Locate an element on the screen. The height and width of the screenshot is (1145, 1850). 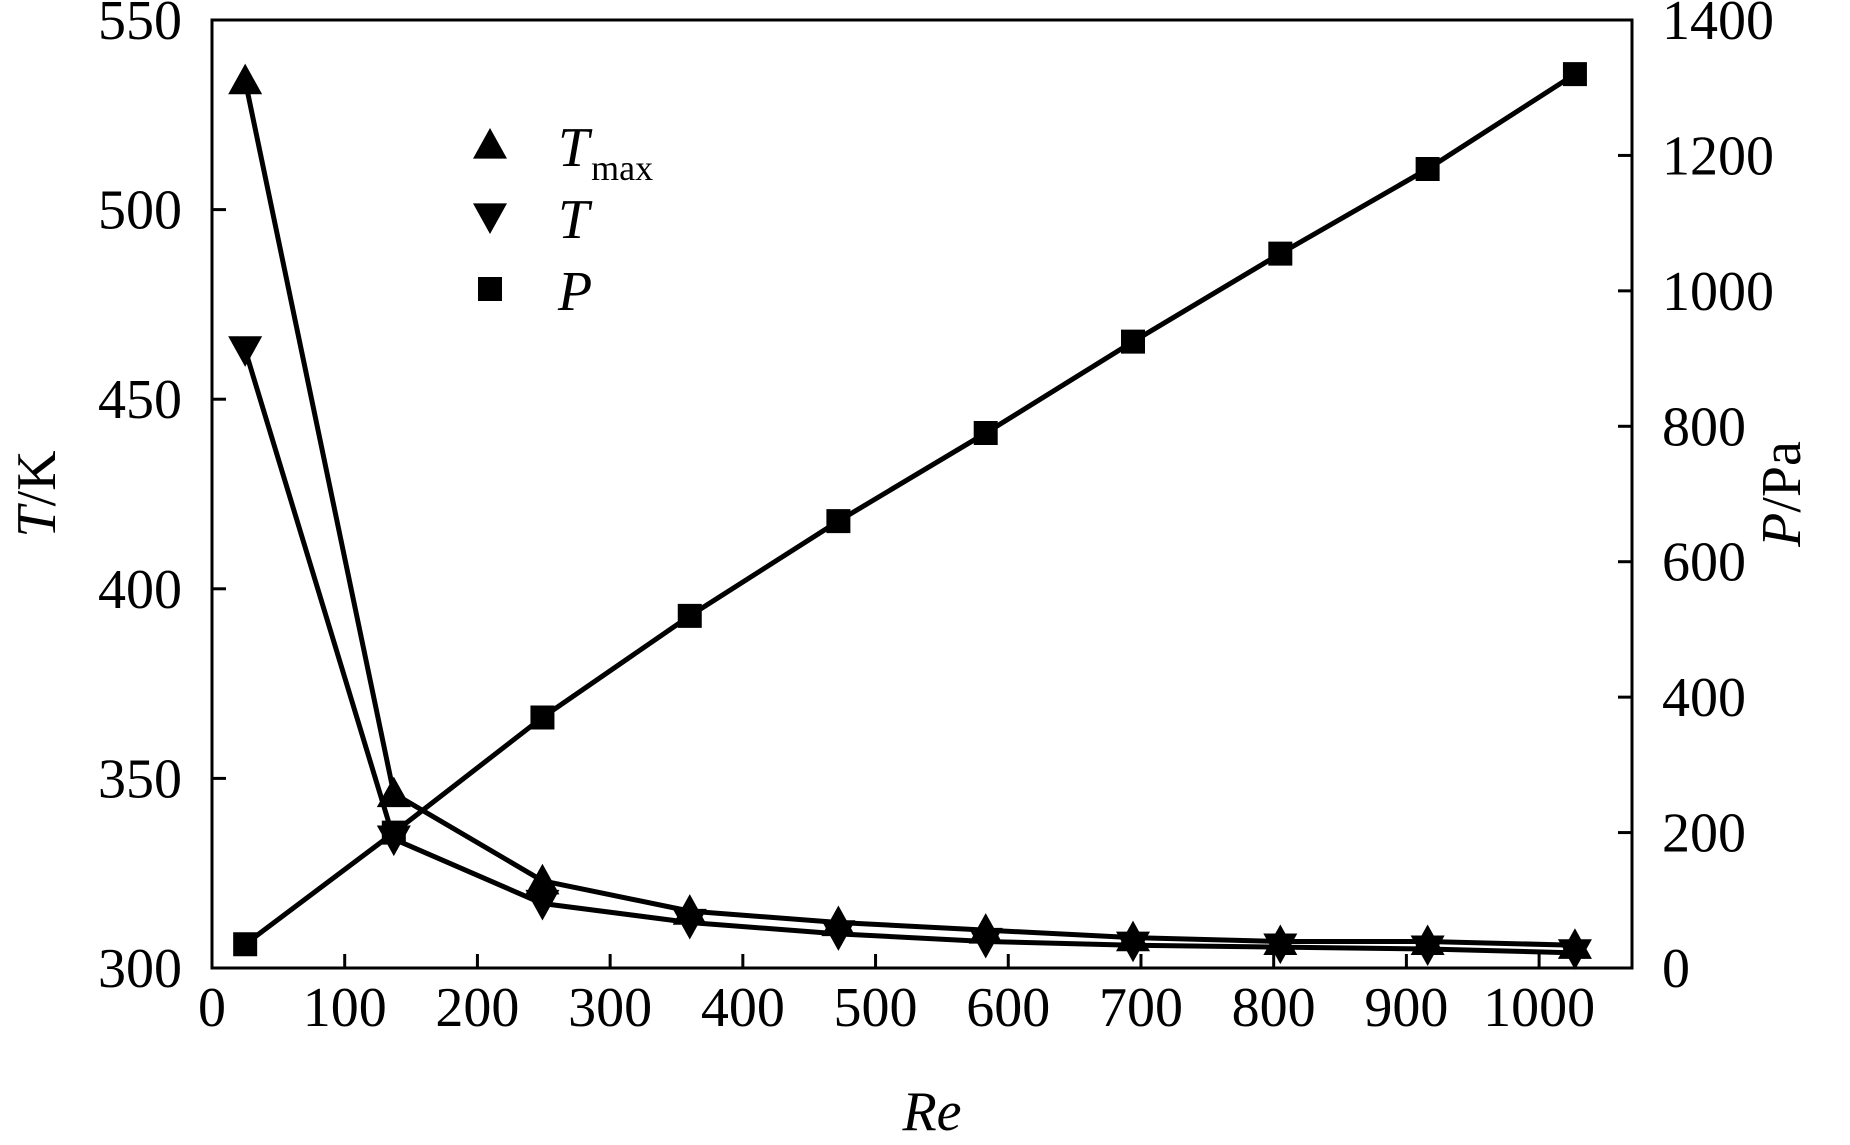
y-right-axis-title: P/Pa is located at coordinates (1782, 494).